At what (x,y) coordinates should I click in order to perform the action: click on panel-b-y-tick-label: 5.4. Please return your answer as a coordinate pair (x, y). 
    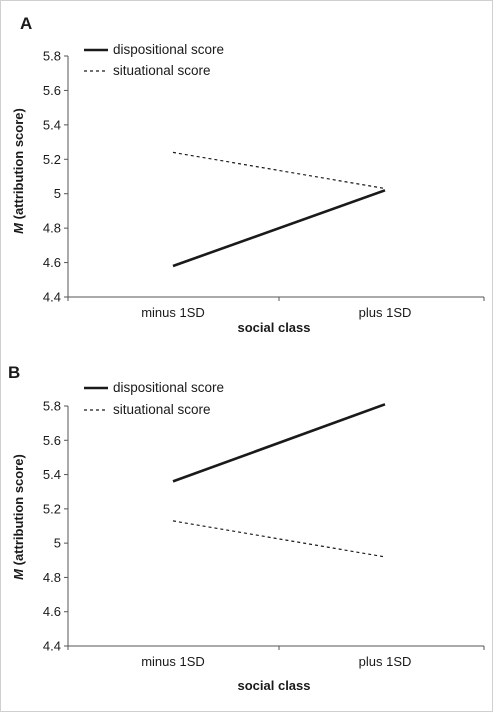
    Looking at the image, I should click on (52, 474).